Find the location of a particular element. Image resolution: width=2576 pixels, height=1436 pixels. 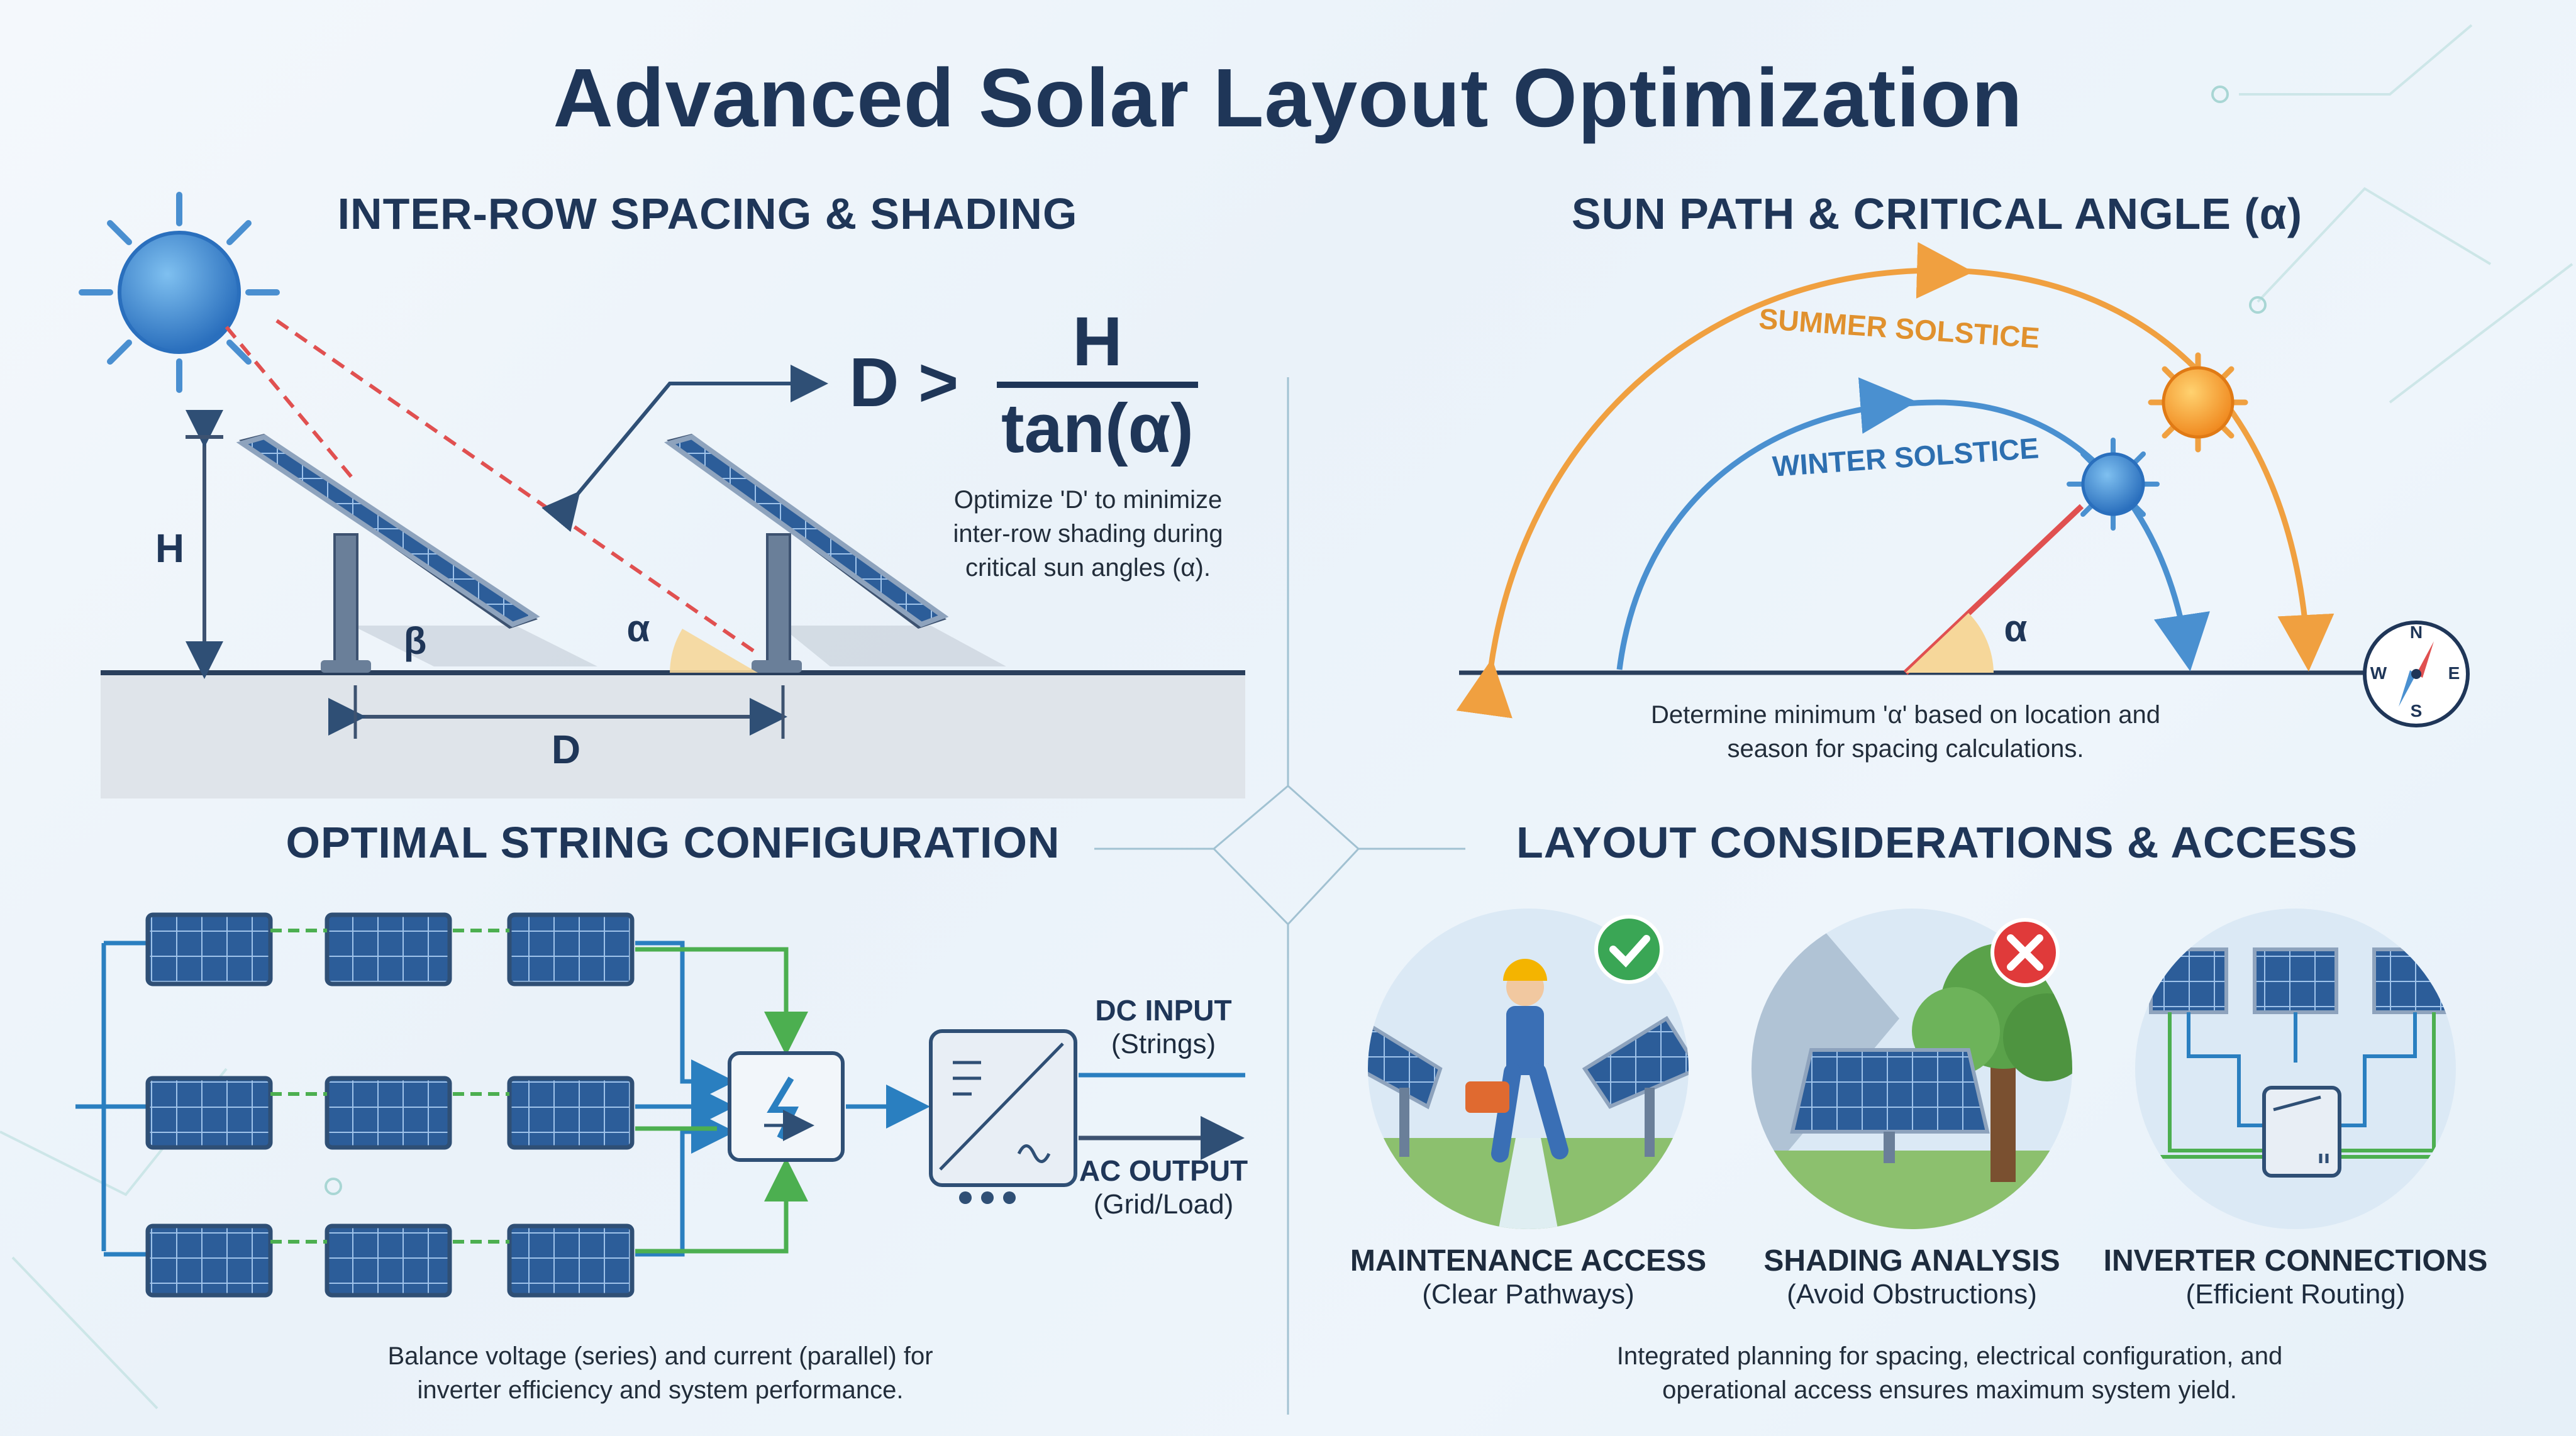

heading-inter-row-spacing: INTER-ROW SPACING & SHADING is located at coordinates (707, 213).